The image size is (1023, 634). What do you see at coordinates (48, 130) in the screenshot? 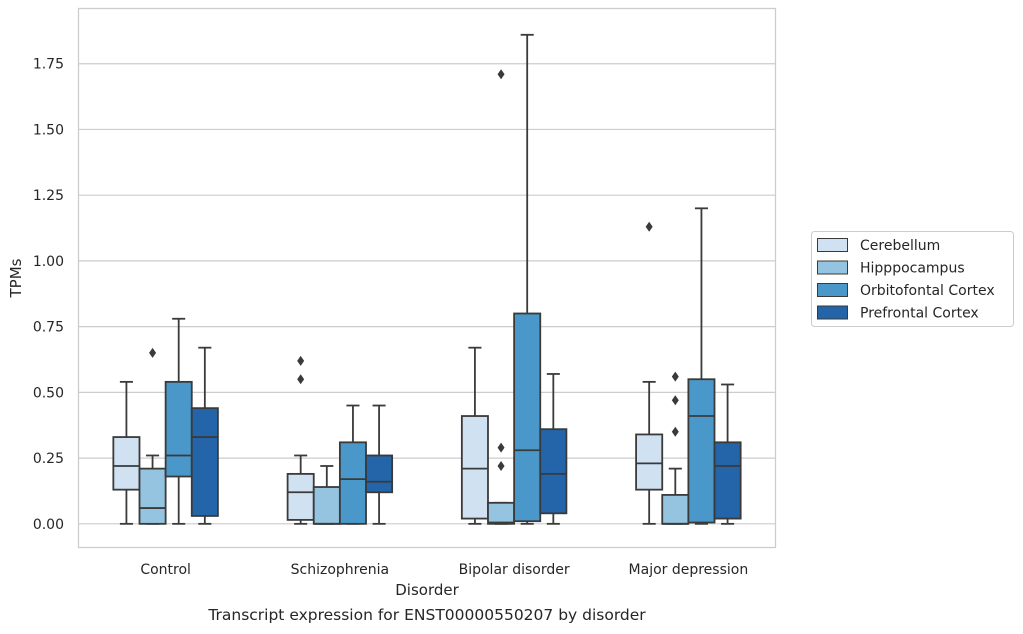
I see `y-tick-label: 1.50` at bounding box center [48, 130].